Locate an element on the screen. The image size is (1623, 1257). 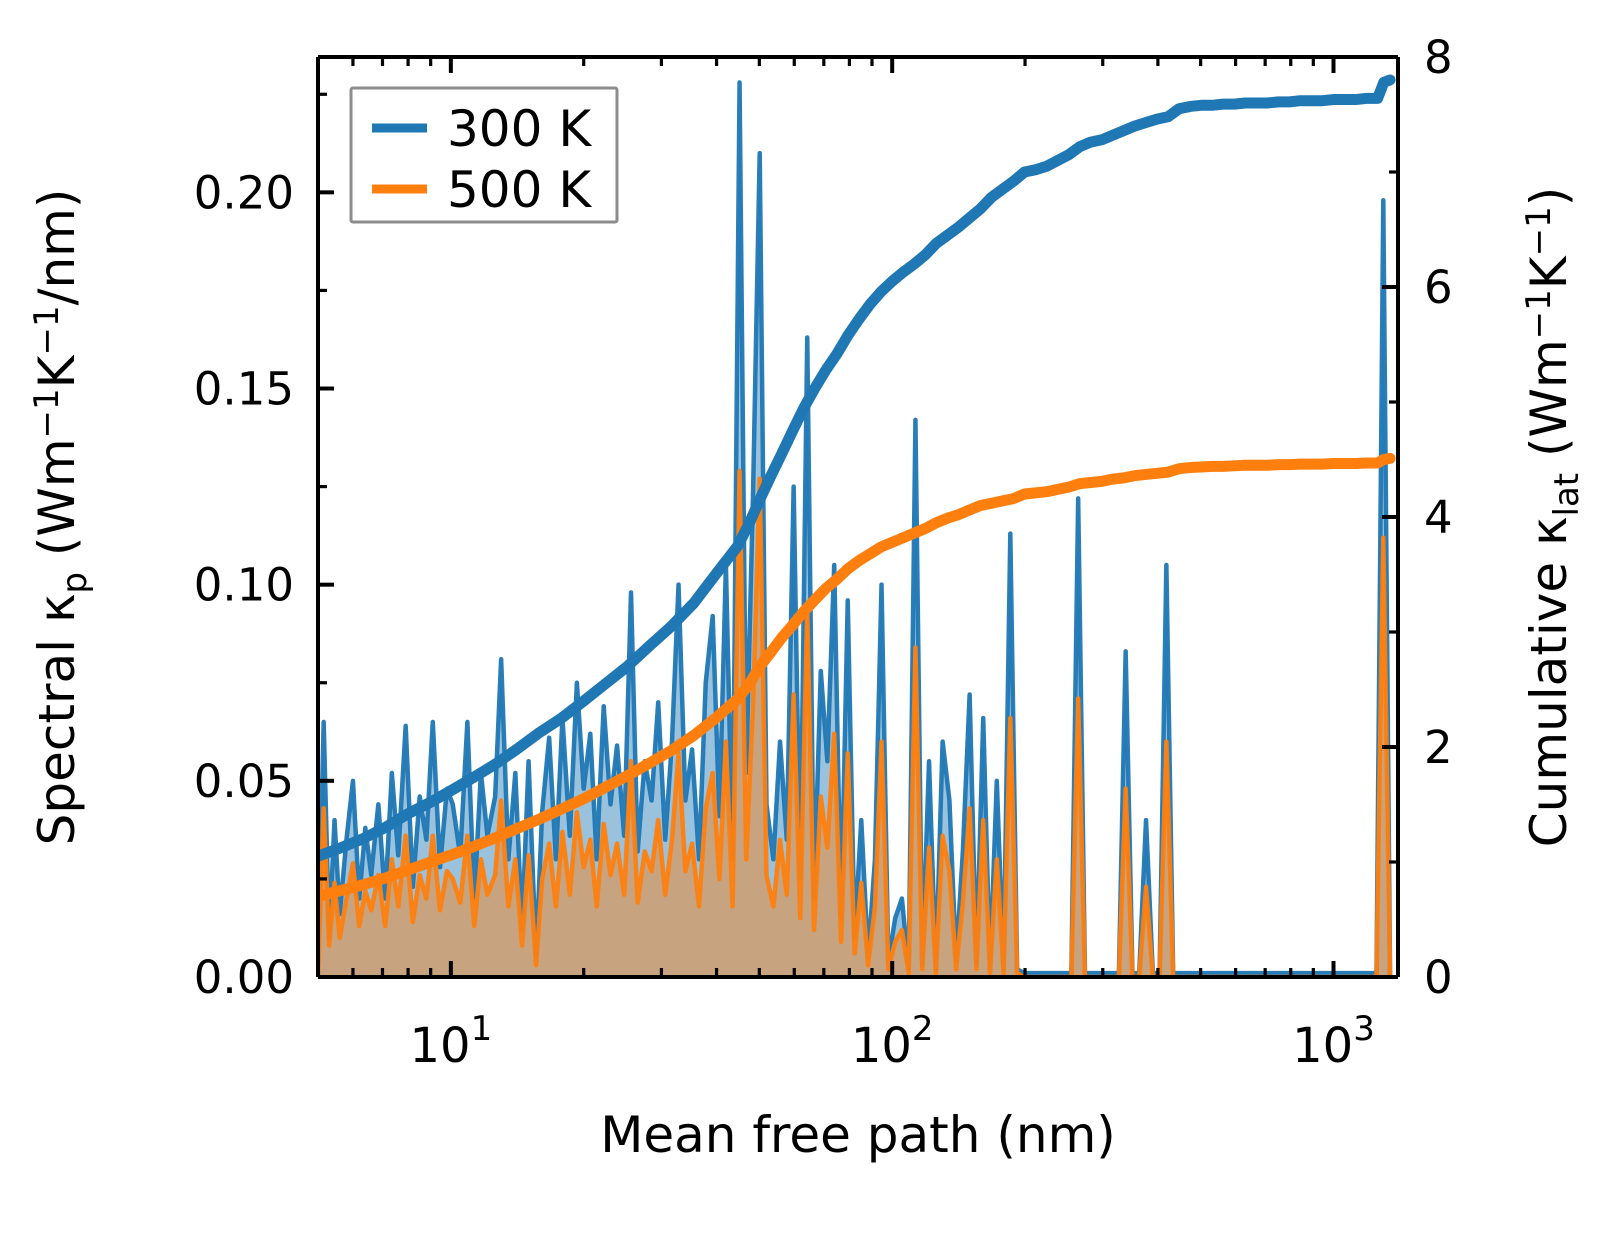
y-right-tick-label: 0 is located at coordinates (1438, 977).